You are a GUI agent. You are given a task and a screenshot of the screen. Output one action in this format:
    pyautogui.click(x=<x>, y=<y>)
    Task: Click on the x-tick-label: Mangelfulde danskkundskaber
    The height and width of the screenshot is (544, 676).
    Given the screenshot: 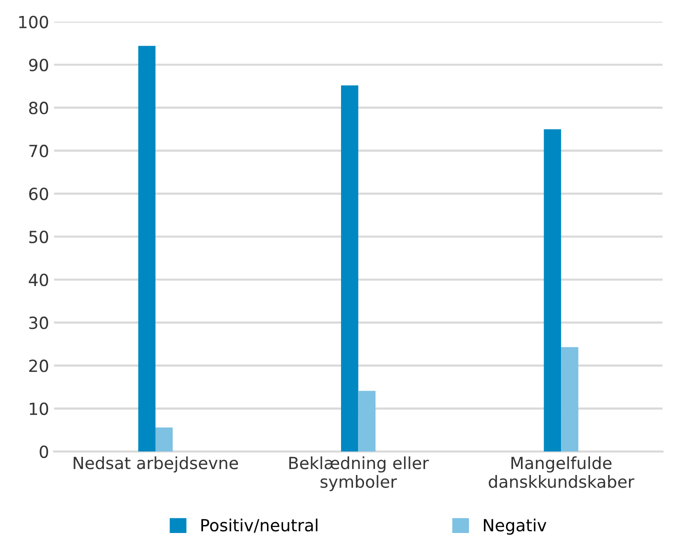 What is the action you would take?
    pyautogui.click(x=561, y=472)
    